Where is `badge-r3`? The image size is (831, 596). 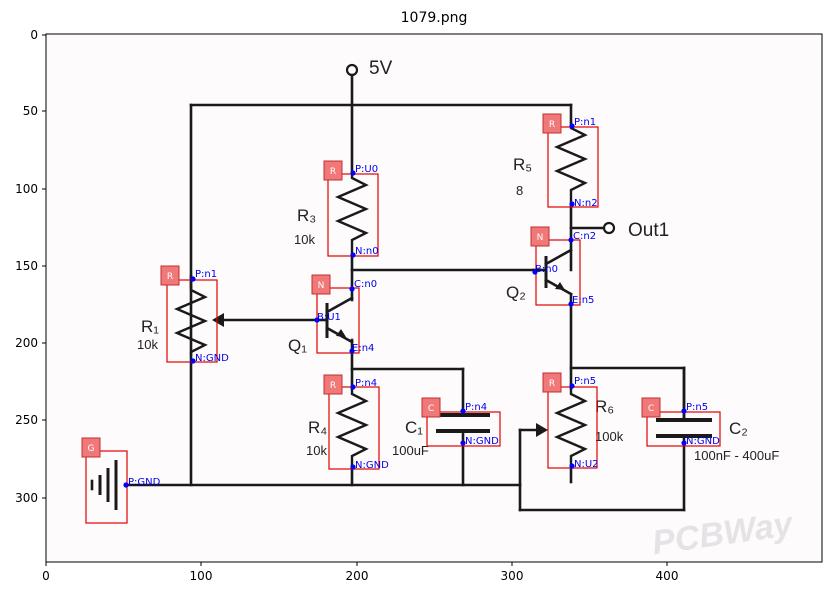 badge-r3 is located at coordinates (333, 170).